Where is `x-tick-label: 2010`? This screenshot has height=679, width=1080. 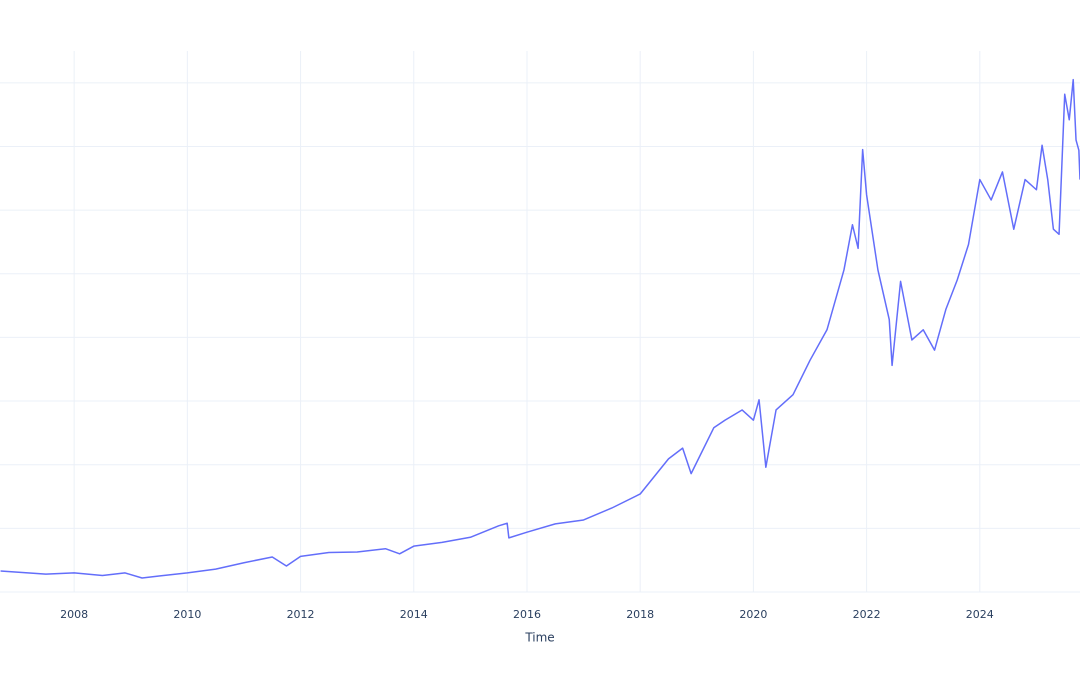 x-tick-label: 2010 is located at coordinates (187, 614).